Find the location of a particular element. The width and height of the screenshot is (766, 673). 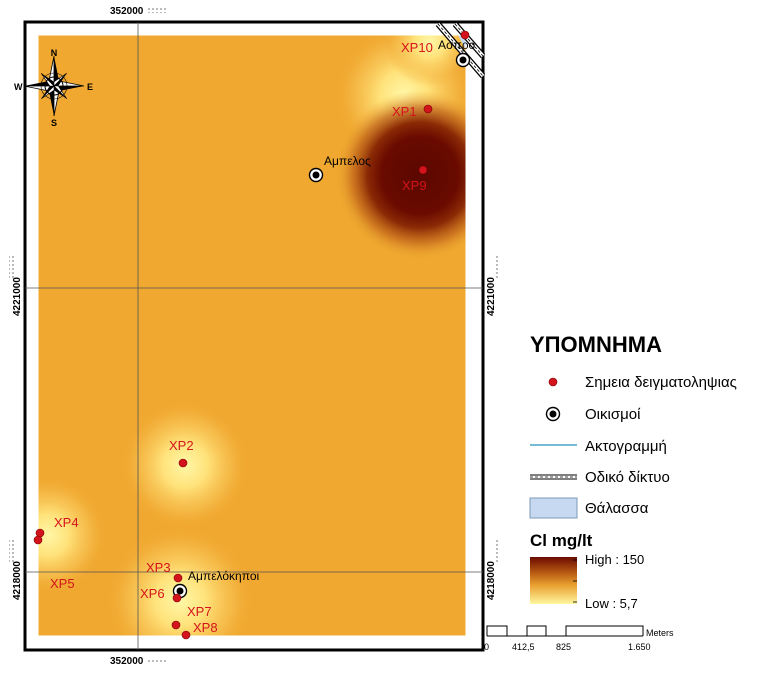

grid-label-bottom: 352000 is located at coordinates (127, 661).